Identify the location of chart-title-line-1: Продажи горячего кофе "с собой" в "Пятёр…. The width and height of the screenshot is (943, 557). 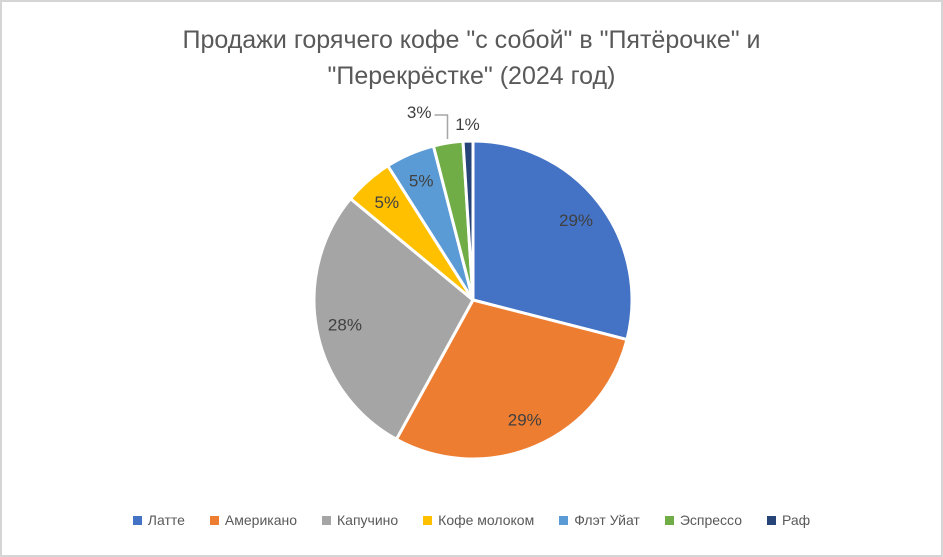
(471, 40).